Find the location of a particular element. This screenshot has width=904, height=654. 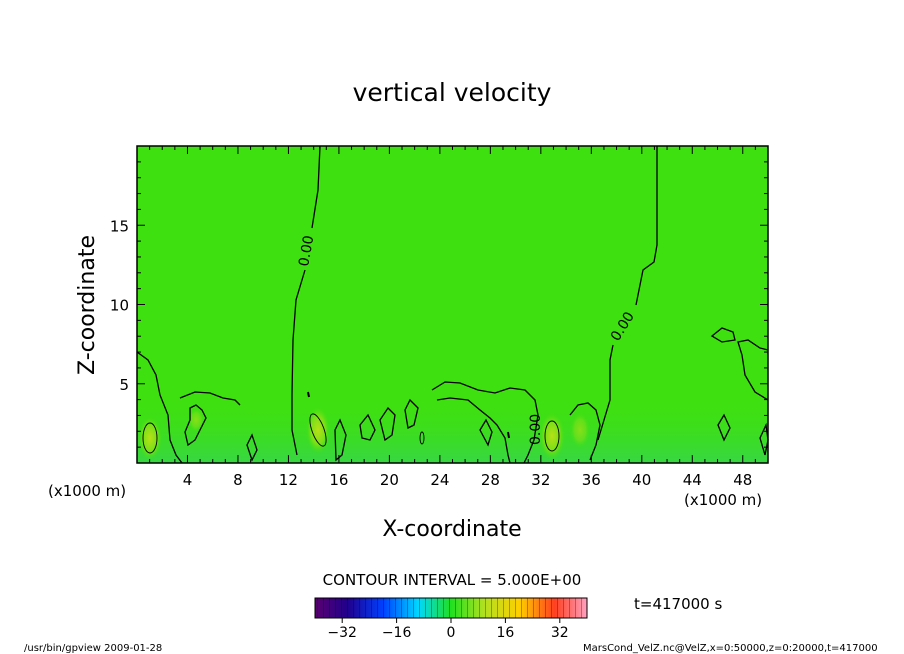

y-tick-label: 5 is located at coordinates (124, 385).